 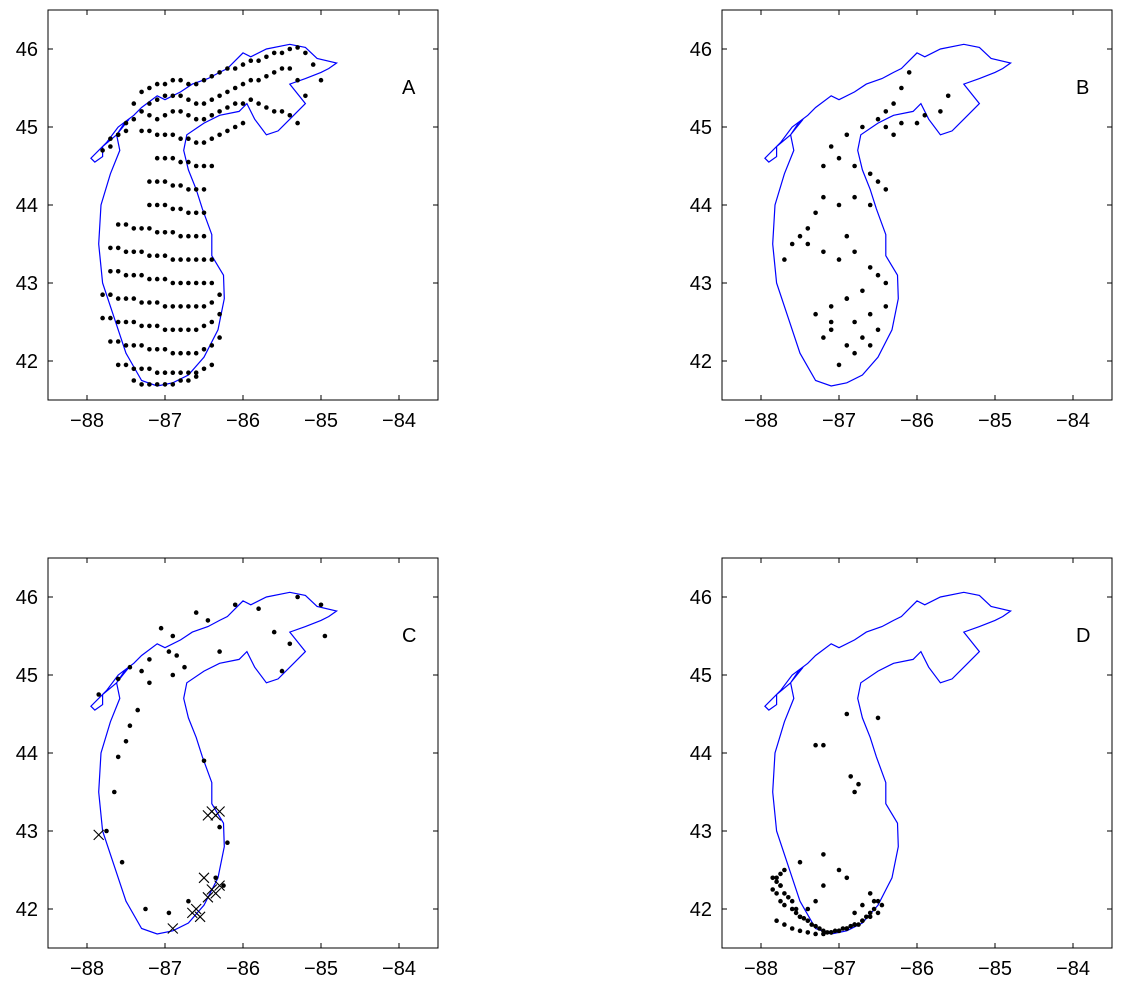 I want to click on axes-frame-a, so click(x=243, y=205).